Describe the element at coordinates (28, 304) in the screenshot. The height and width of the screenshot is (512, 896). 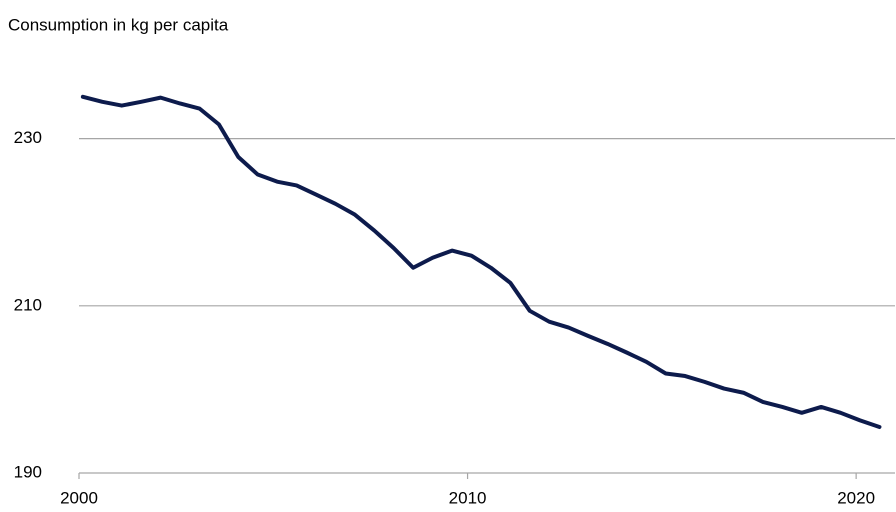
I see `y-tick-label: 210` at that location.